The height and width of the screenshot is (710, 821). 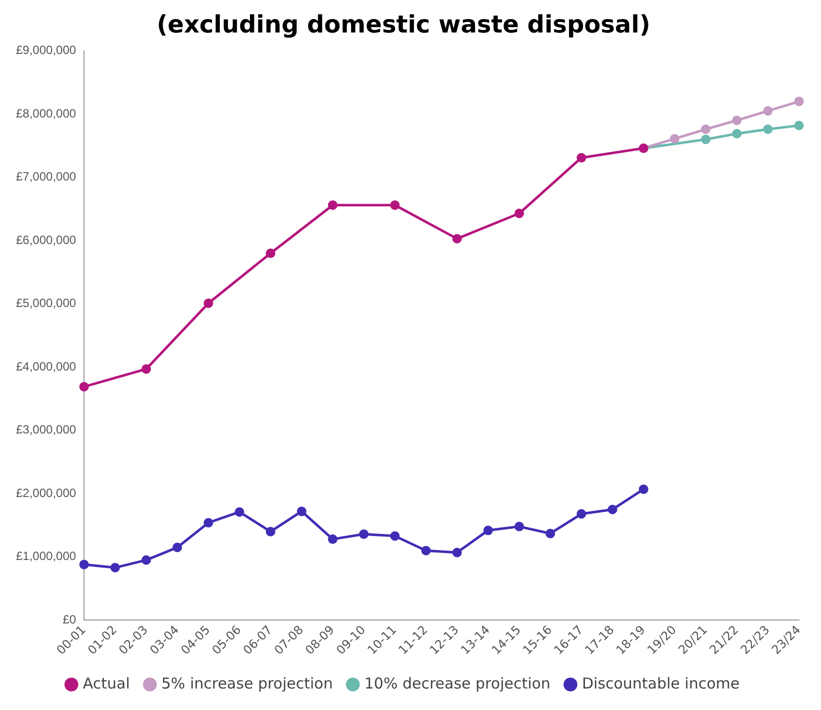 I want to click on legend-label: 10% decrease projection, so click(x=457, y=683).